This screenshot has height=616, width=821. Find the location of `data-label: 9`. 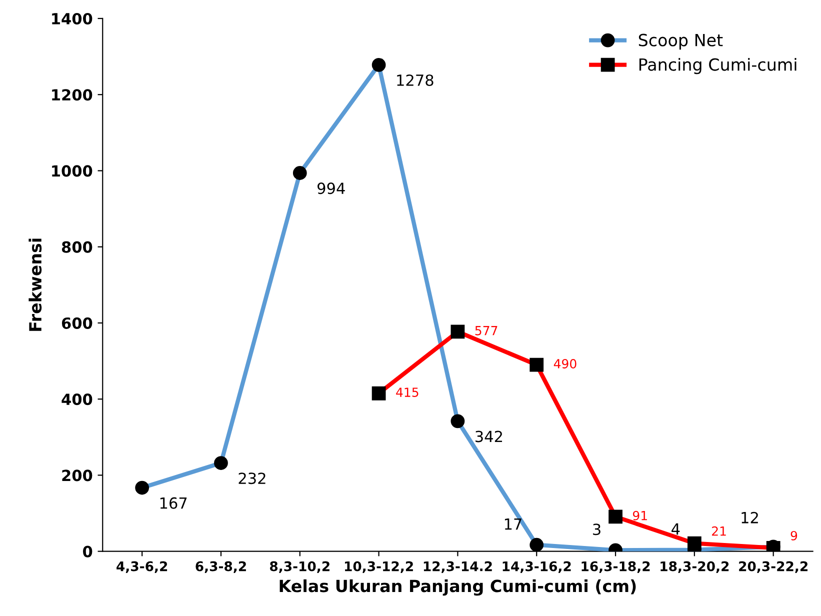

data-label: 9 is located at coordinates (794, 535).